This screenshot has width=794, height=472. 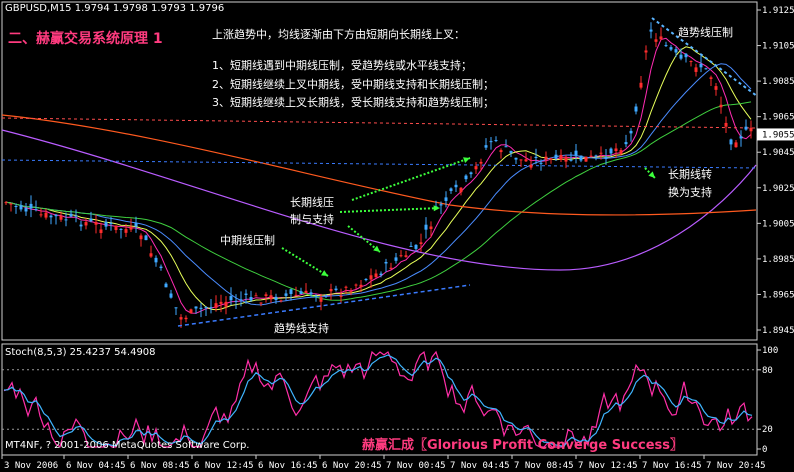 What do you see at coordinates (767, 371) in the screenshot?
I see `stoch-tick-label: 80` at bounding box center [767, 371].